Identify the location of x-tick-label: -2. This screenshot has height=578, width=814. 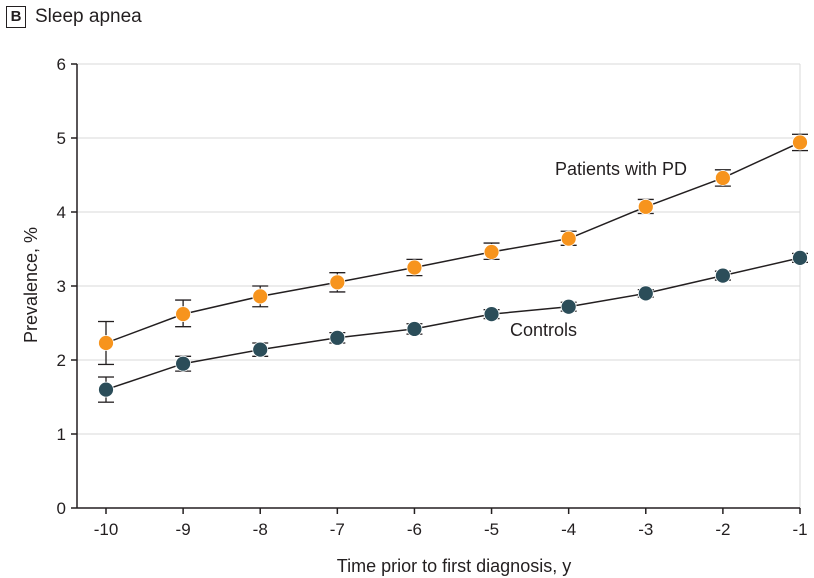
(722, 529).